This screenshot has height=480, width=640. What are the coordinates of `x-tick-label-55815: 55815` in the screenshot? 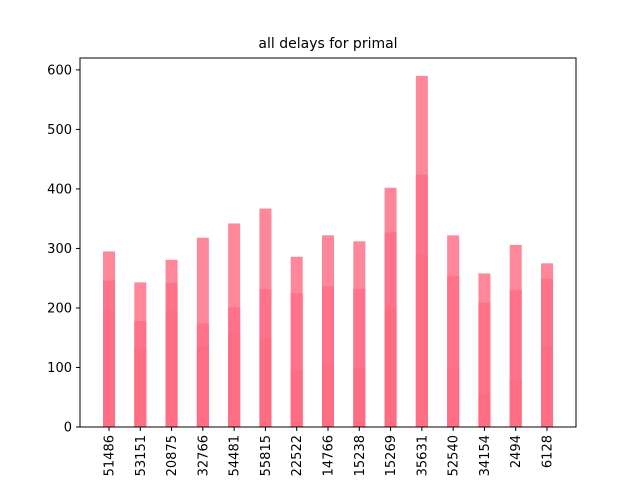 It's located at (266, 455).